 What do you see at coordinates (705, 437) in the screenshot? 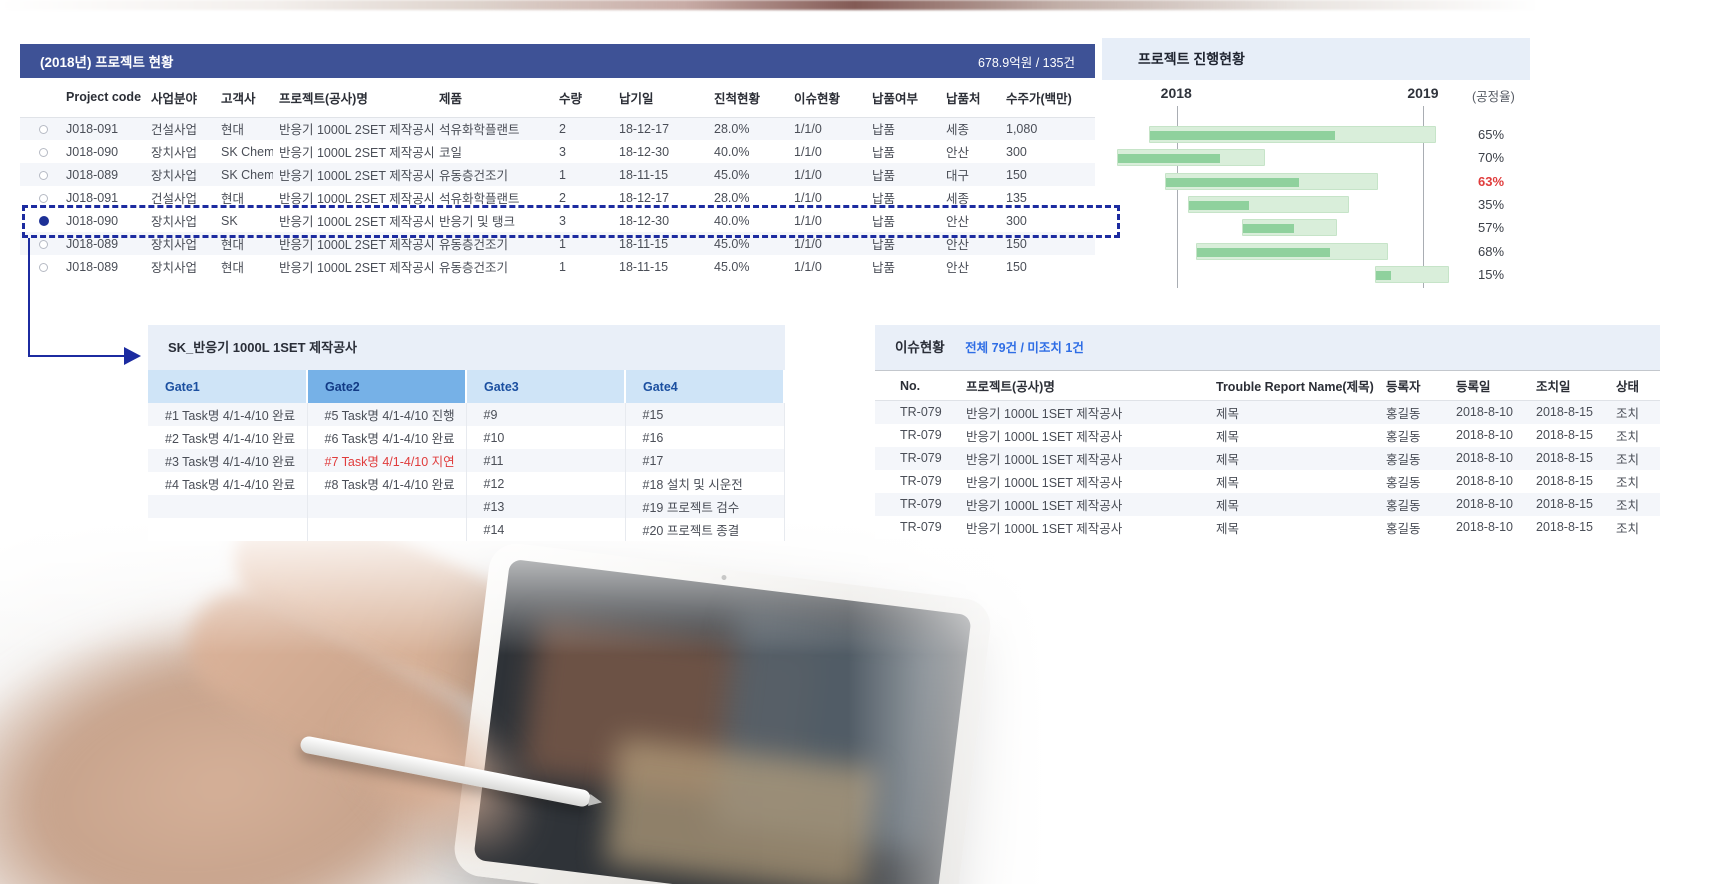
I see `gate-cell: #16` at bounding box center [705, 437].